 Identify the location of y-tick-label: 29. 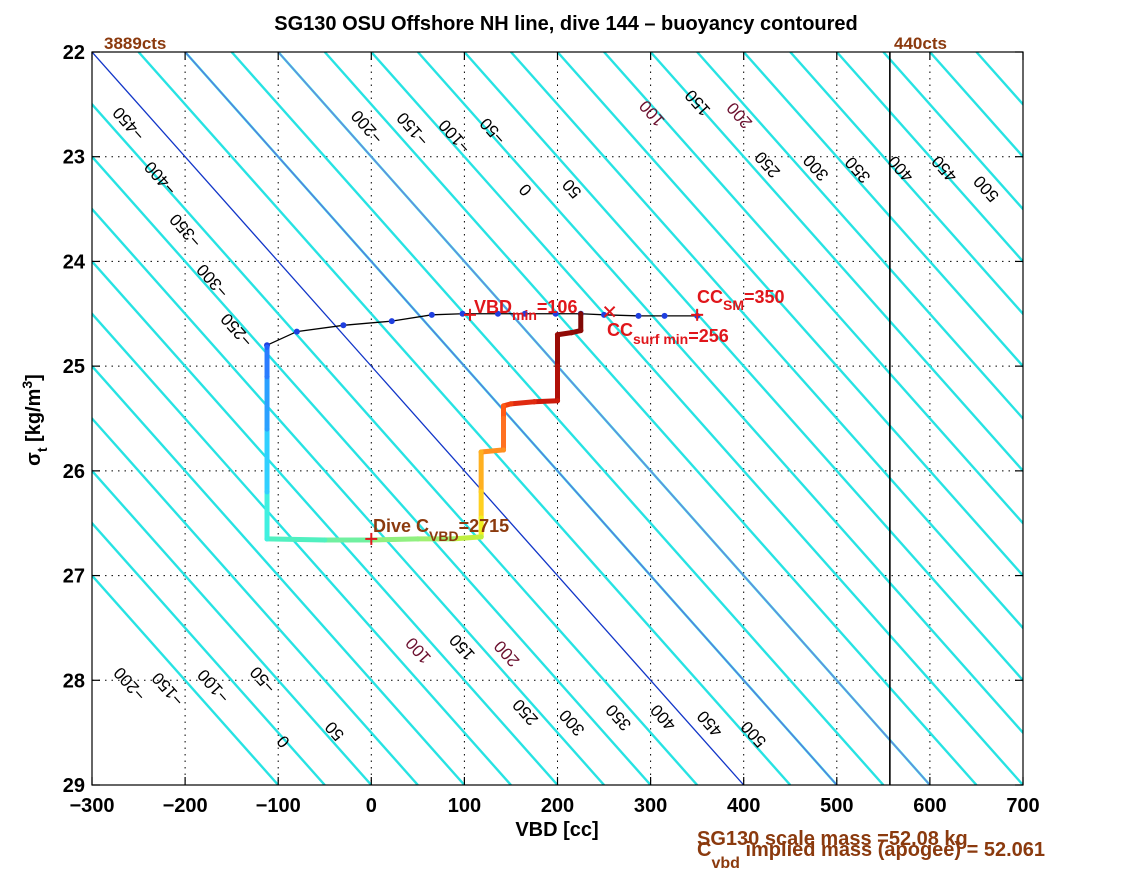
(74, 786).